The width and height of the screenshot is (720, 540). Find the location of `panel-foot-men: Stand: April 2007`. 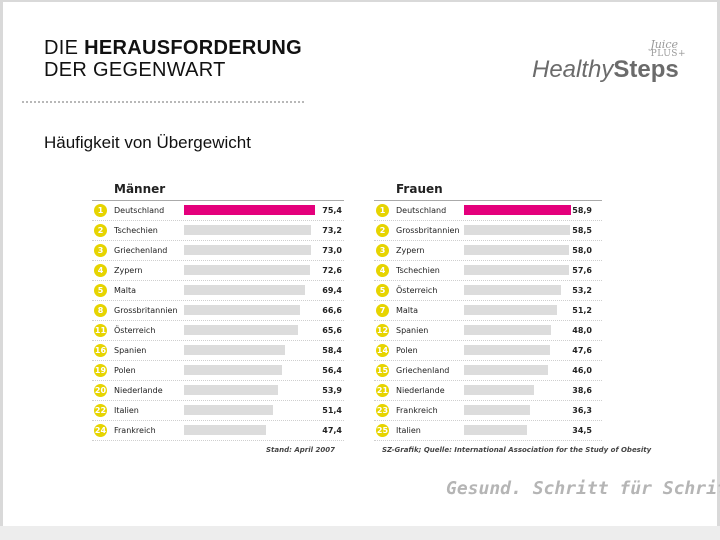

panel-foot-men: Stand: April 2007 is located at coordinates (218, 451).